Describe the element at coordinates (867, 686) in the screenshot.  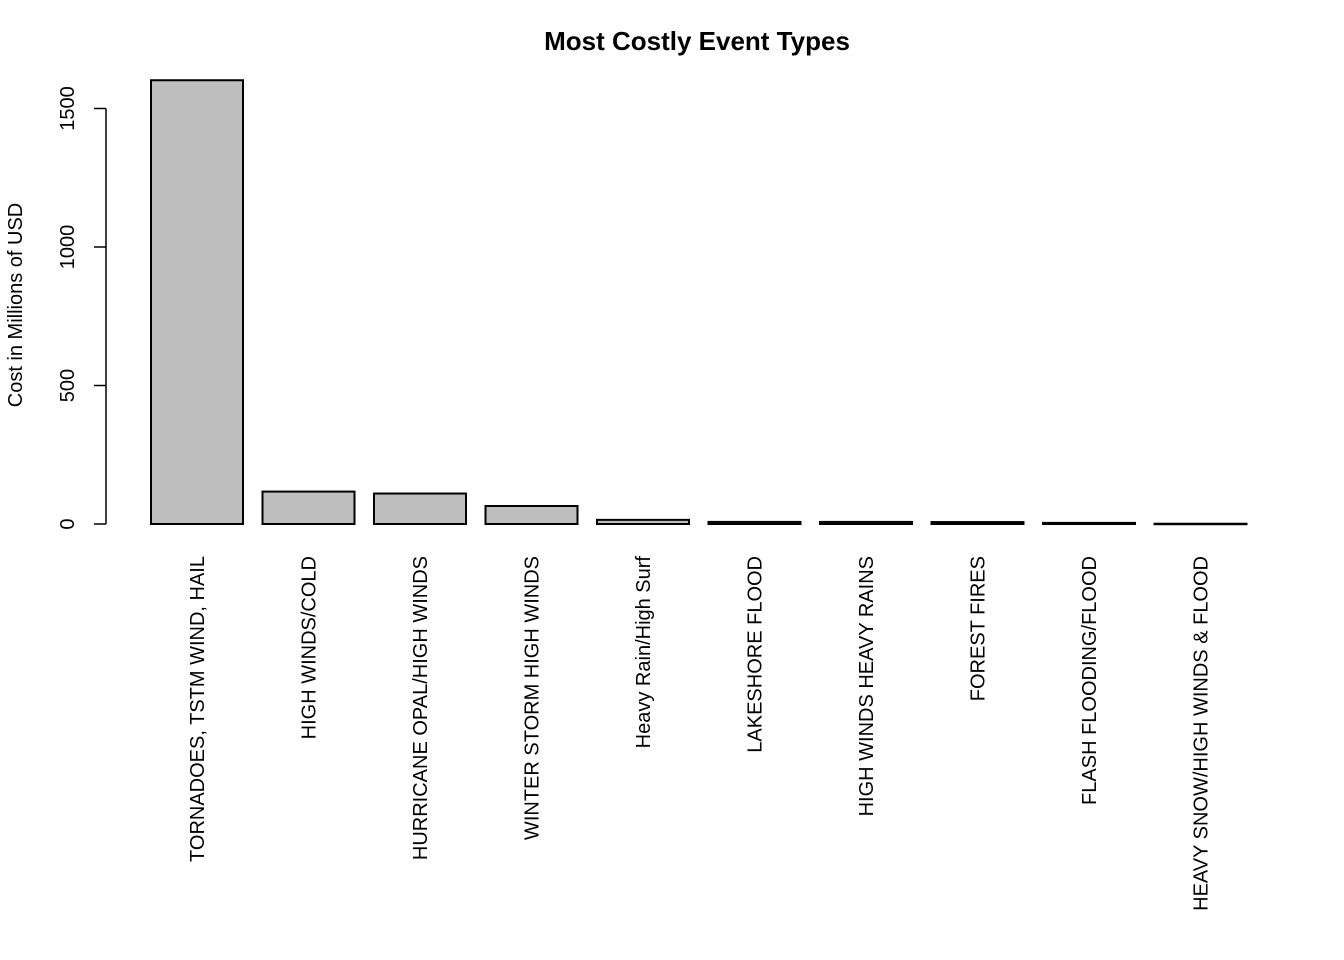
I see `x-category-label: HIGH WINDS HEAVY RAINS` at that location.